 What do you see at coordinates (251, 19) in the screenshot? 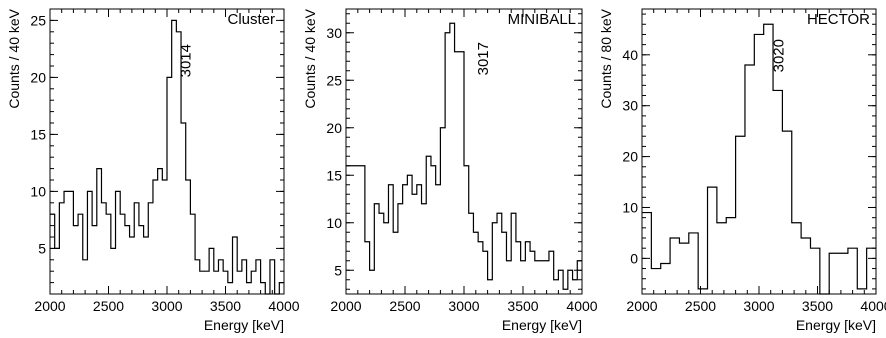
I see `detector-label: Cluster` at bounding box center [251, 19].